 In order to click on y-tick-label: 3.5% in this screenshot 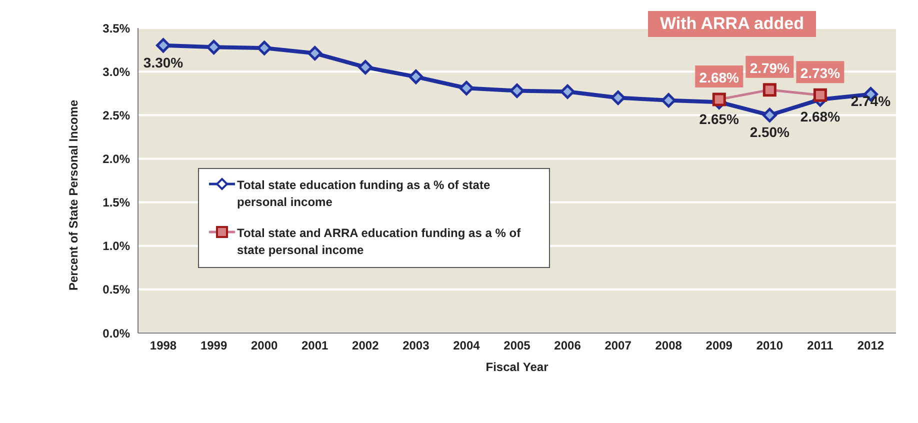, I will do `click(116, 28)`.